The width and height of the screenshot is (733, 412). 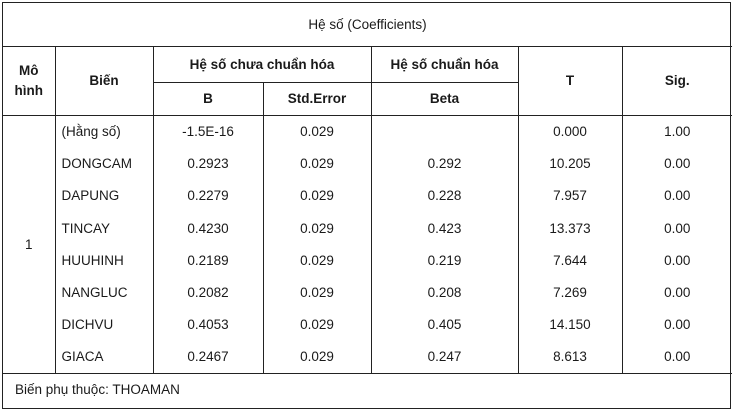 I want to click on cell-t: 13.373, so click(x=570, y=228).